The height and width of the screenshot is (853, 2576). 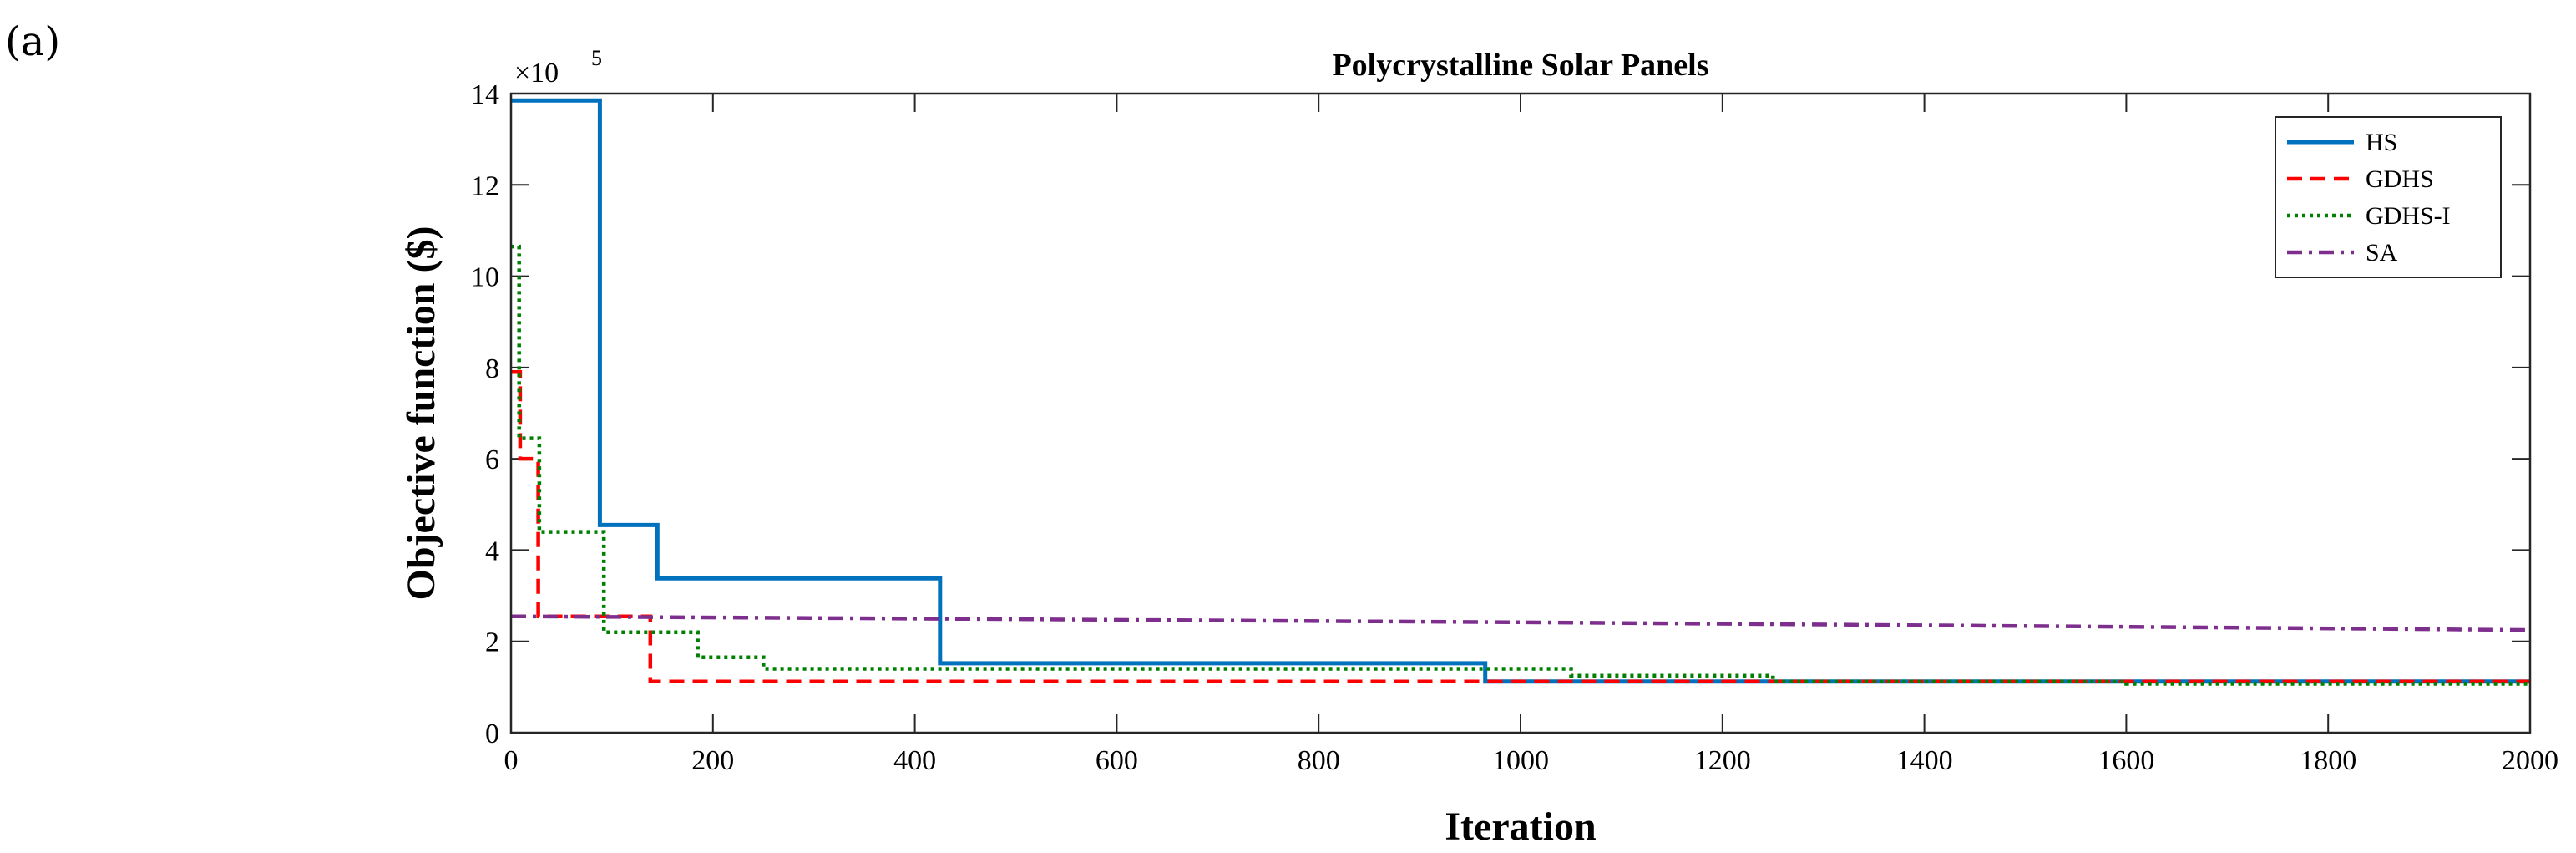 I want to click on legend-label-sa: SA, so click(x=2382, y=253).